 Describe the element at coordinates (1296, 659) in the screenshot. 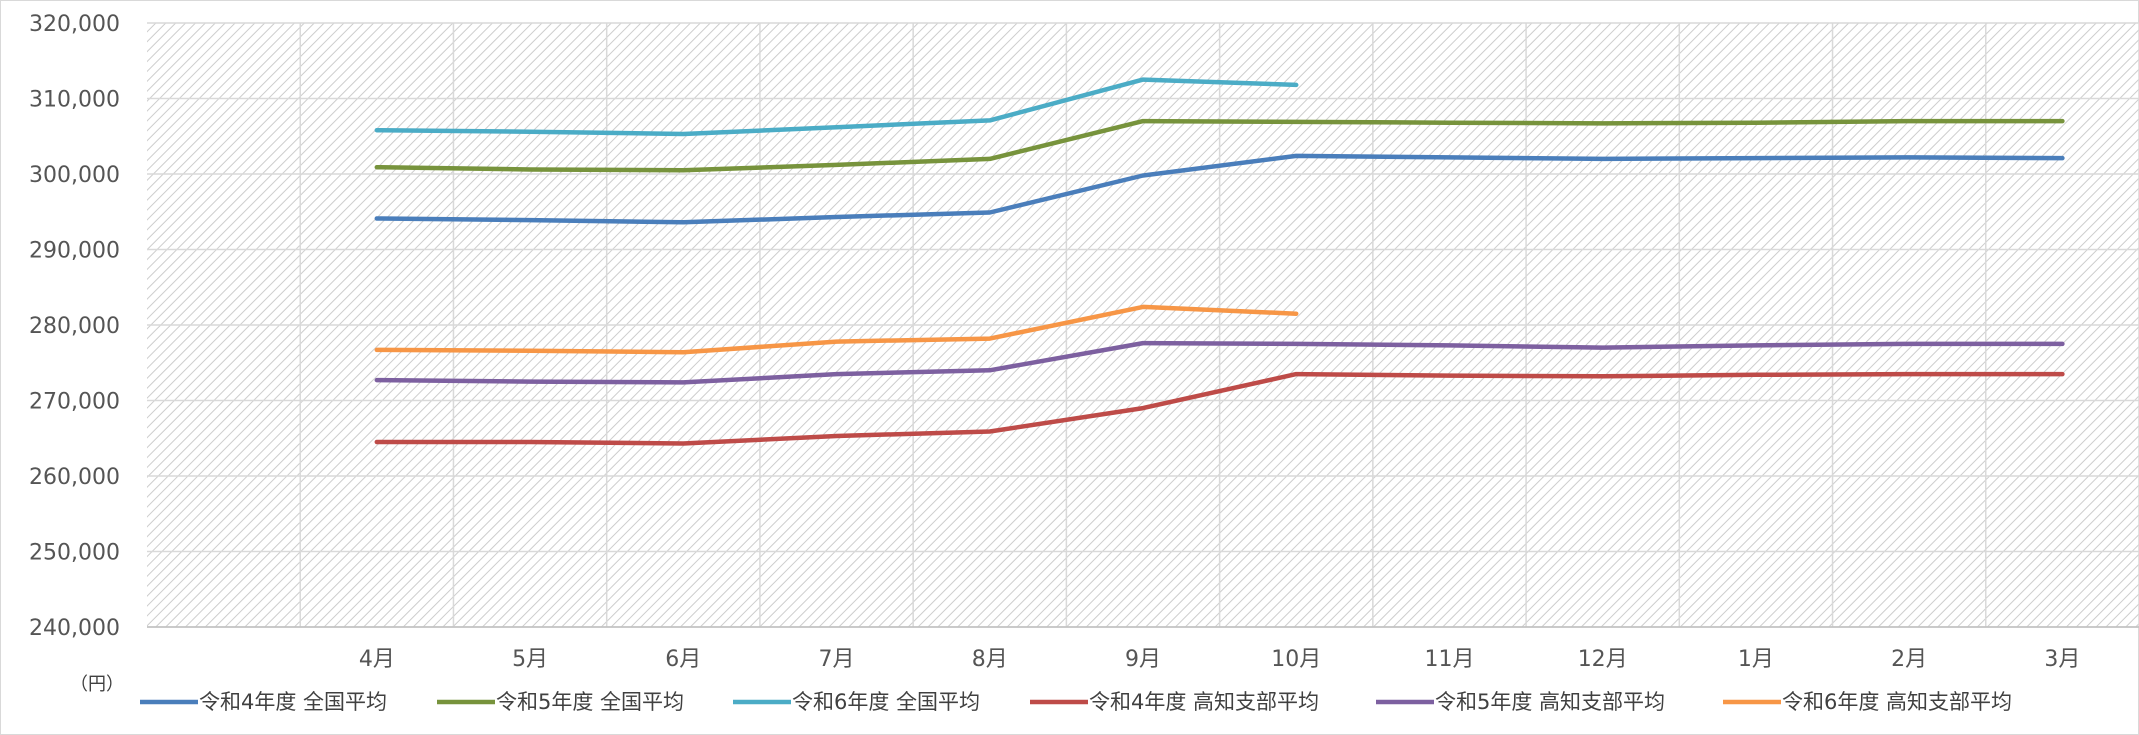

I see `x-tick-label: 10月` at that location.